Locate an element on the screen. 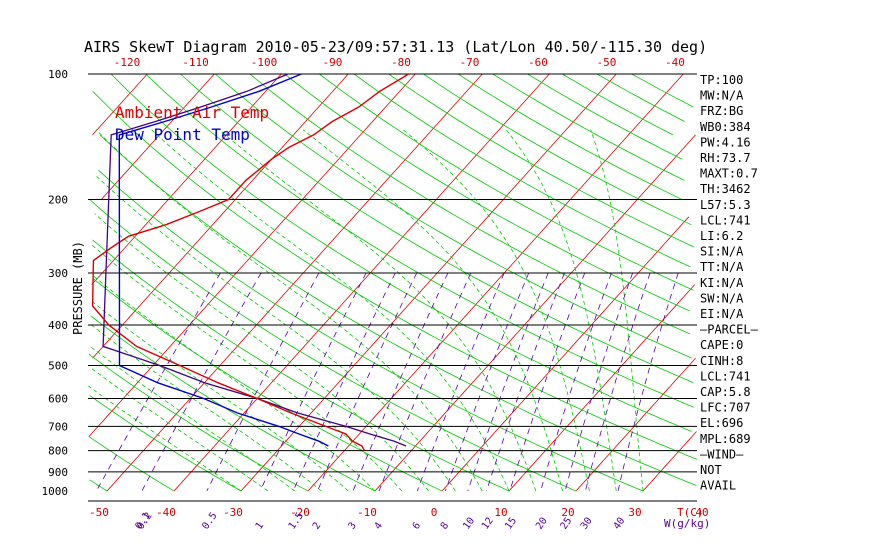  x-axis-label-mixing: W(g/kg) is located at coordinates (687, 523).